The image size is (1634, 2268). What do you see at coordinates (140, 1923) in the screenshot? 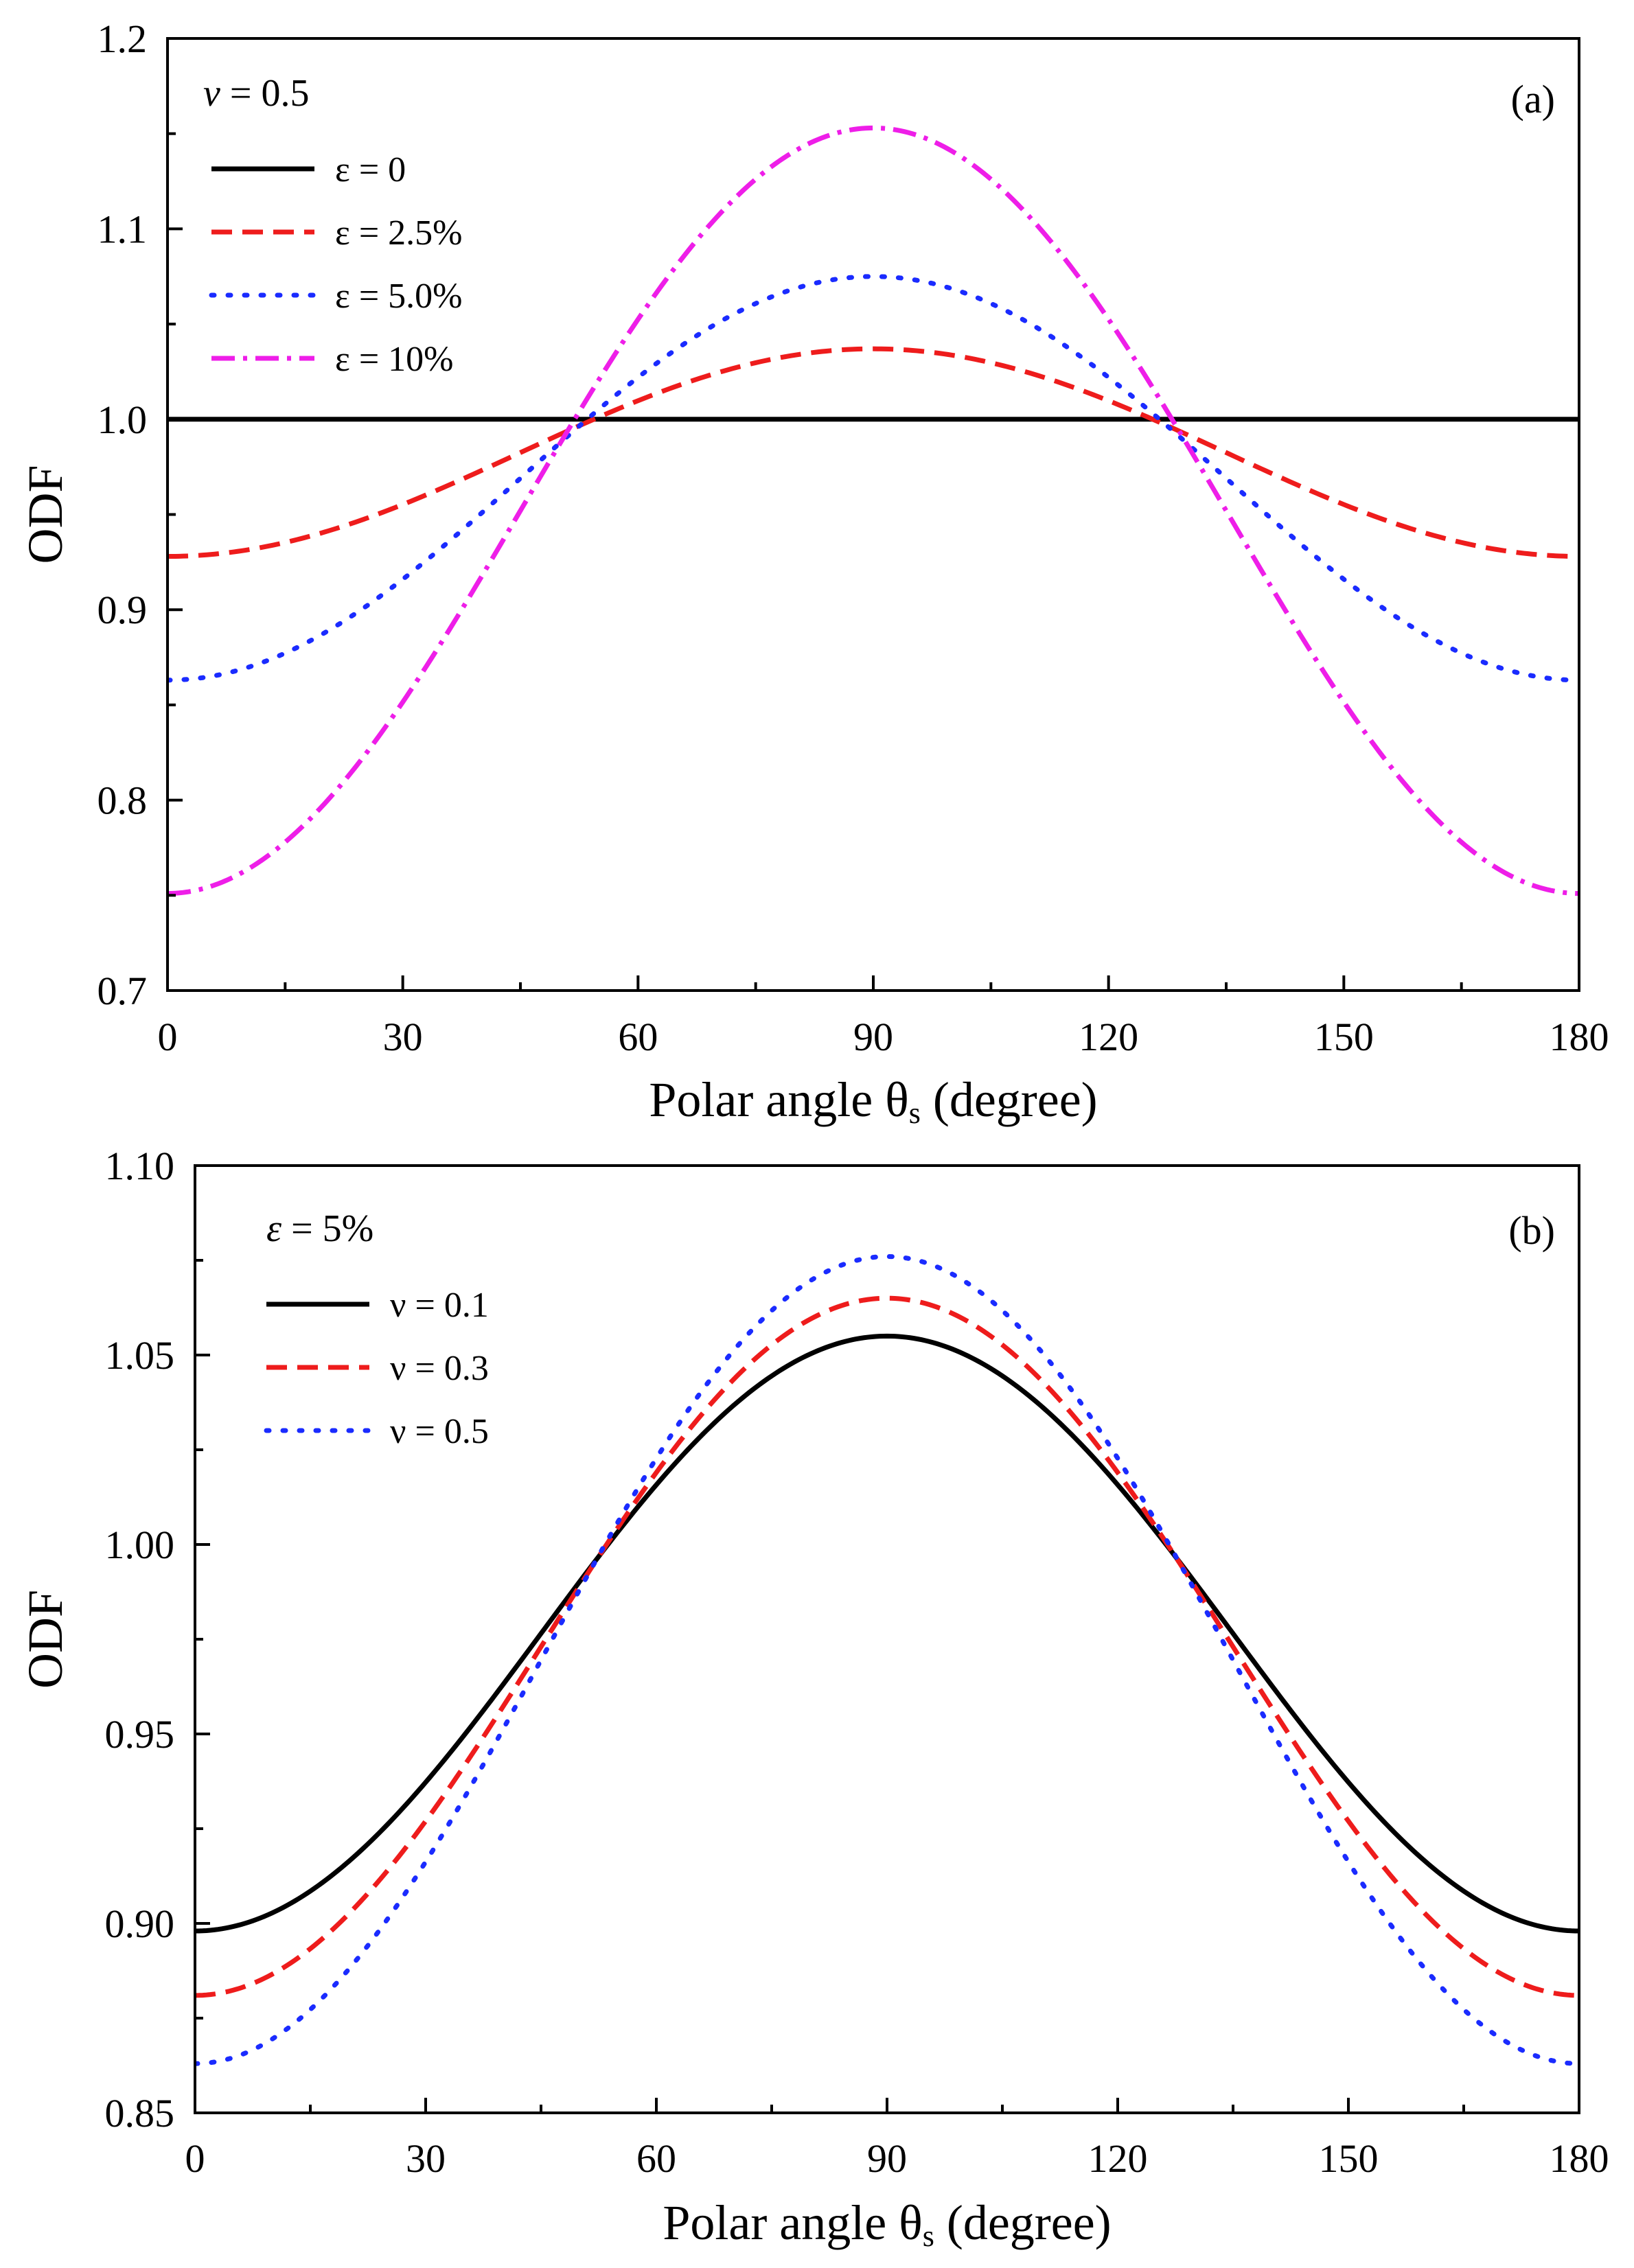
I see `y-tick-label: 0.90` at bounding box center [140, 1923].